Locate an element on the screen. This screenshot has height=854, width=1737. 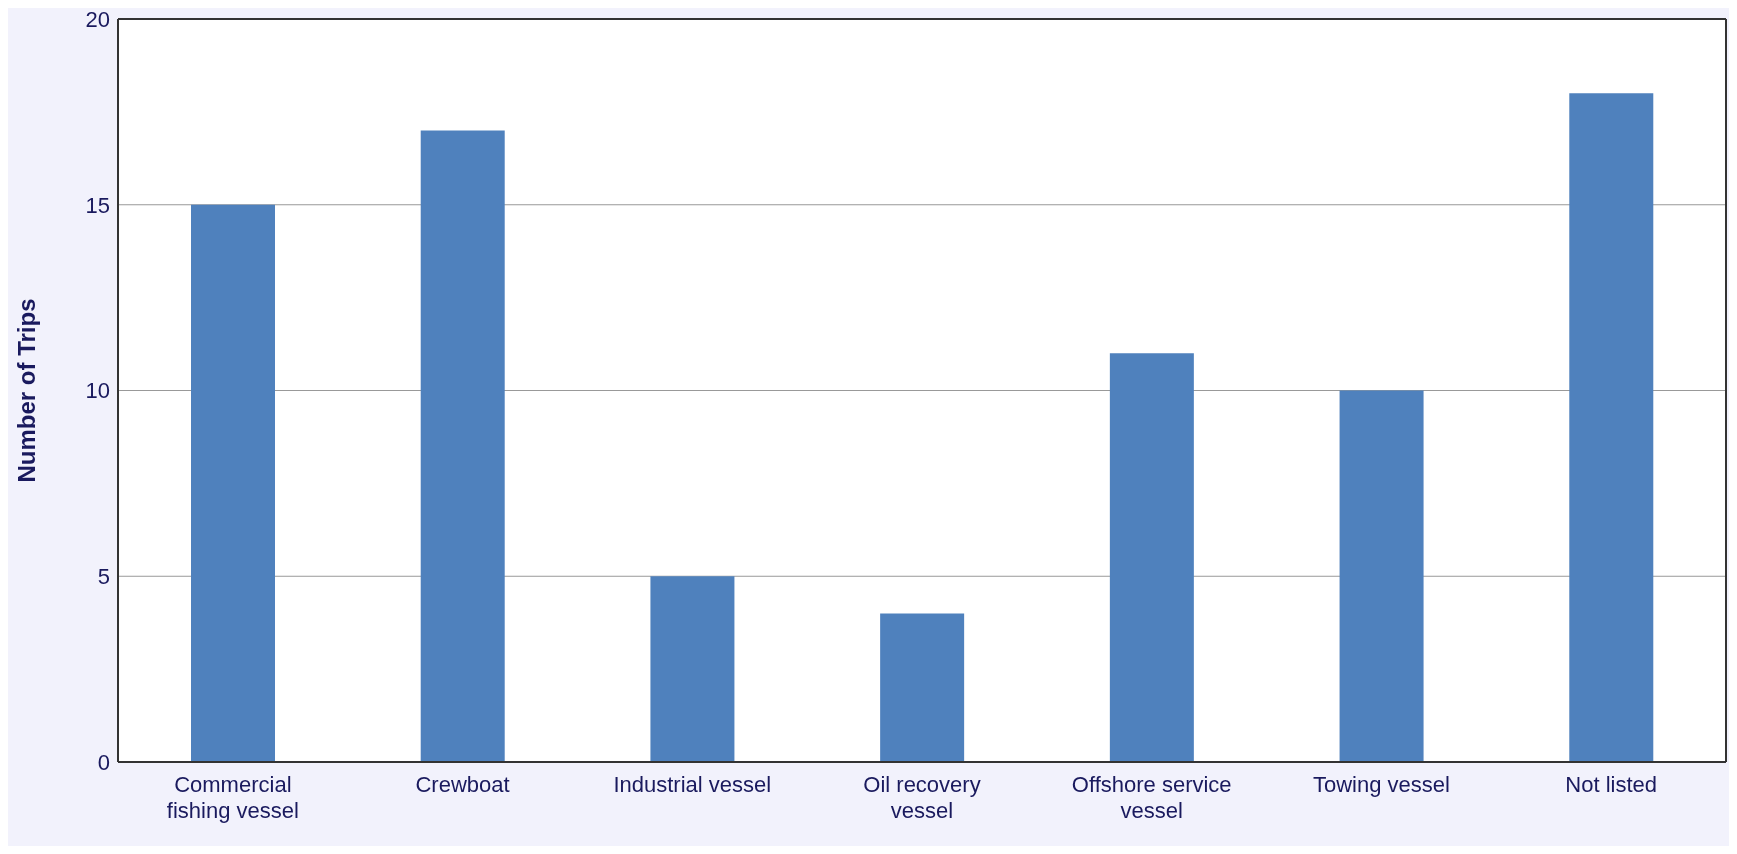
x-tick-label: Towing vessel is located at coordinates (1381, 784).